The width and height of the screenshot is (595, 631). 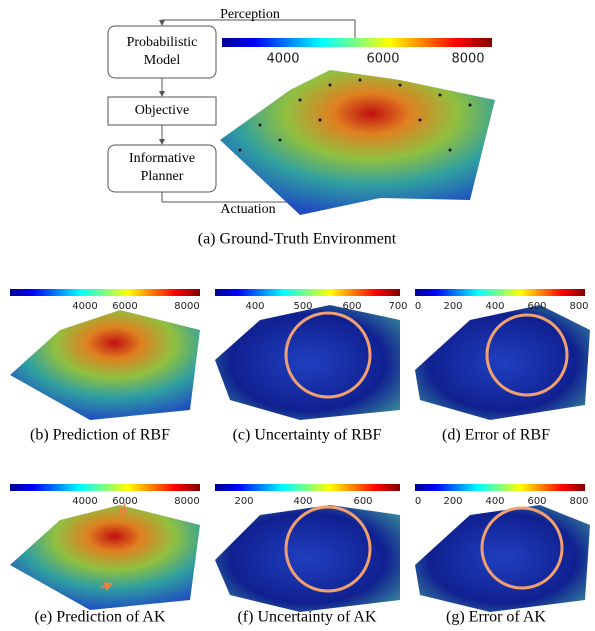 What do you see at coordinates (307, 617) in the screenshot?
I see `caption: (f) Uncertainty of AK` at bounding box center [307, 617].